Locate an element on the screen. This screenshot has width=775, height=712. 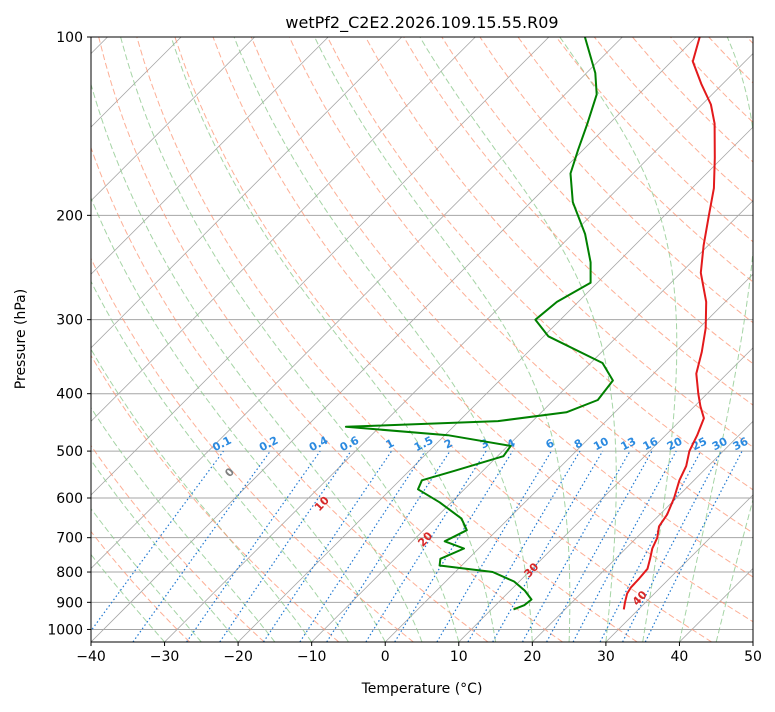
y-tick-label: 800 is located at coordinates (69, 573).